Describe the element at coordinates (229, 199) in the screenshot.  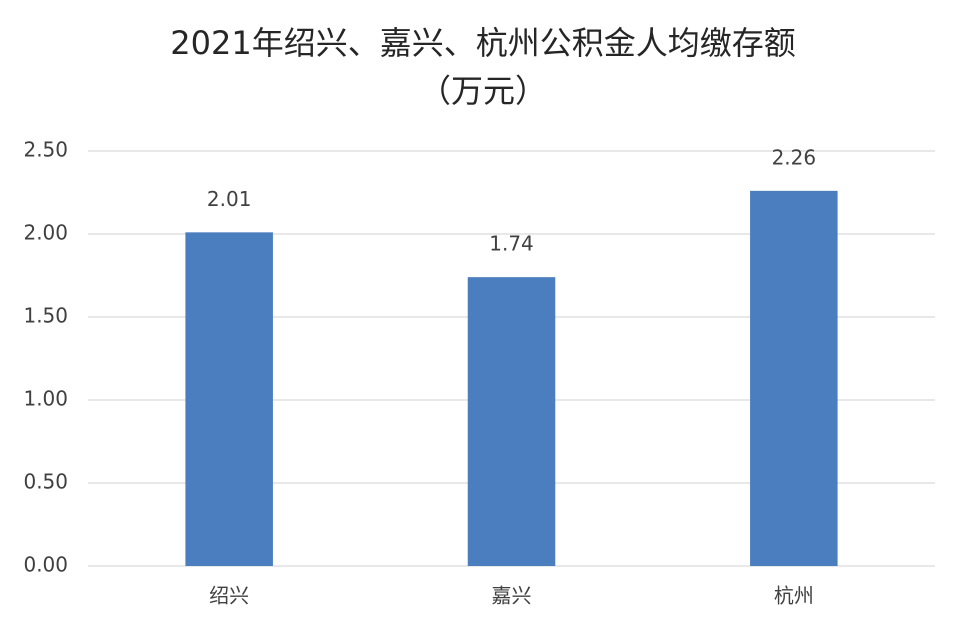
I see `value-label: 2.01` at that location.